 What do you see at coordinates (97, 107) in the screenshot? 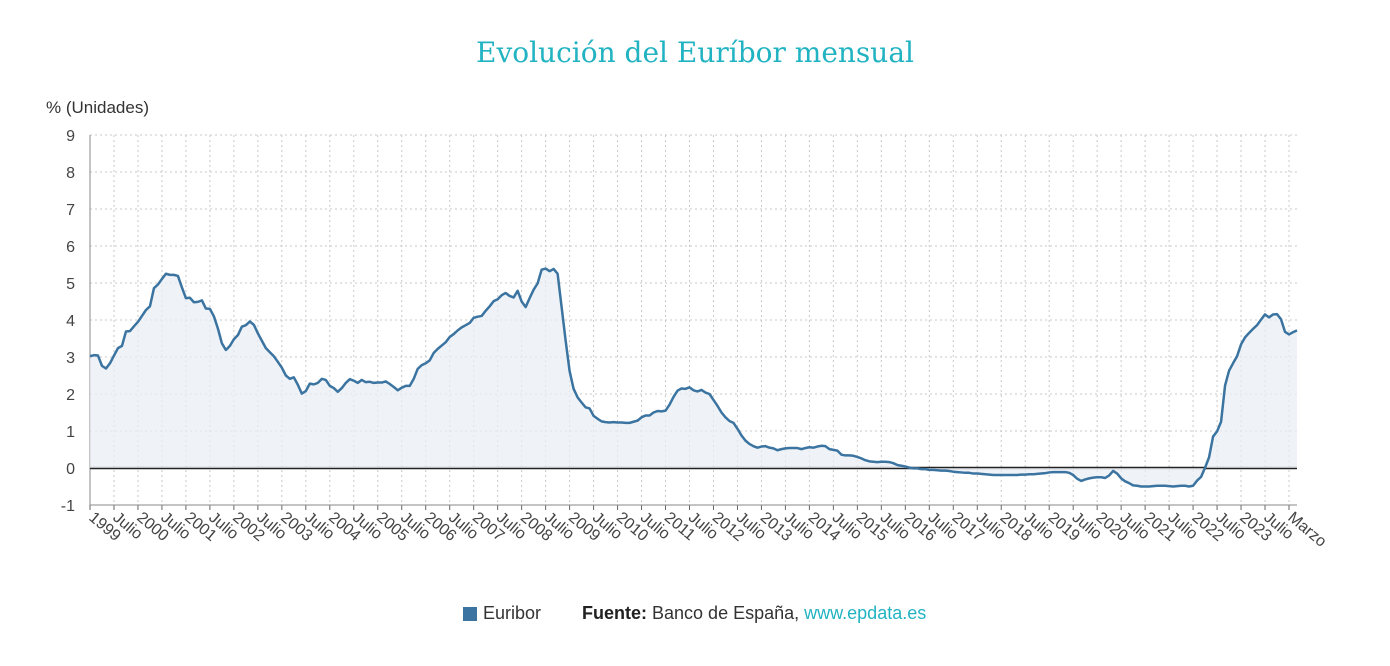
I see `y-axis-unit-label: % (Unidades)` at bounding box center [97, 107].